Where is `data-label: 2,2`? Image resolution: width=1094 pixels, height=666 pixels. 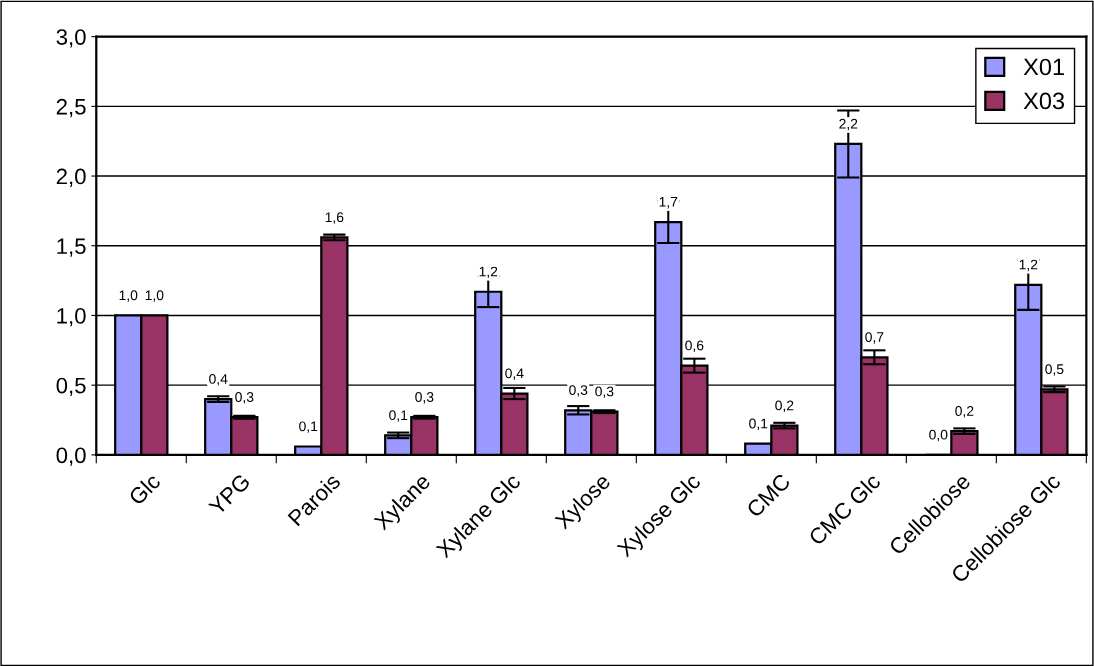
data-label: 2,2 is located at coordinates (848, 124).